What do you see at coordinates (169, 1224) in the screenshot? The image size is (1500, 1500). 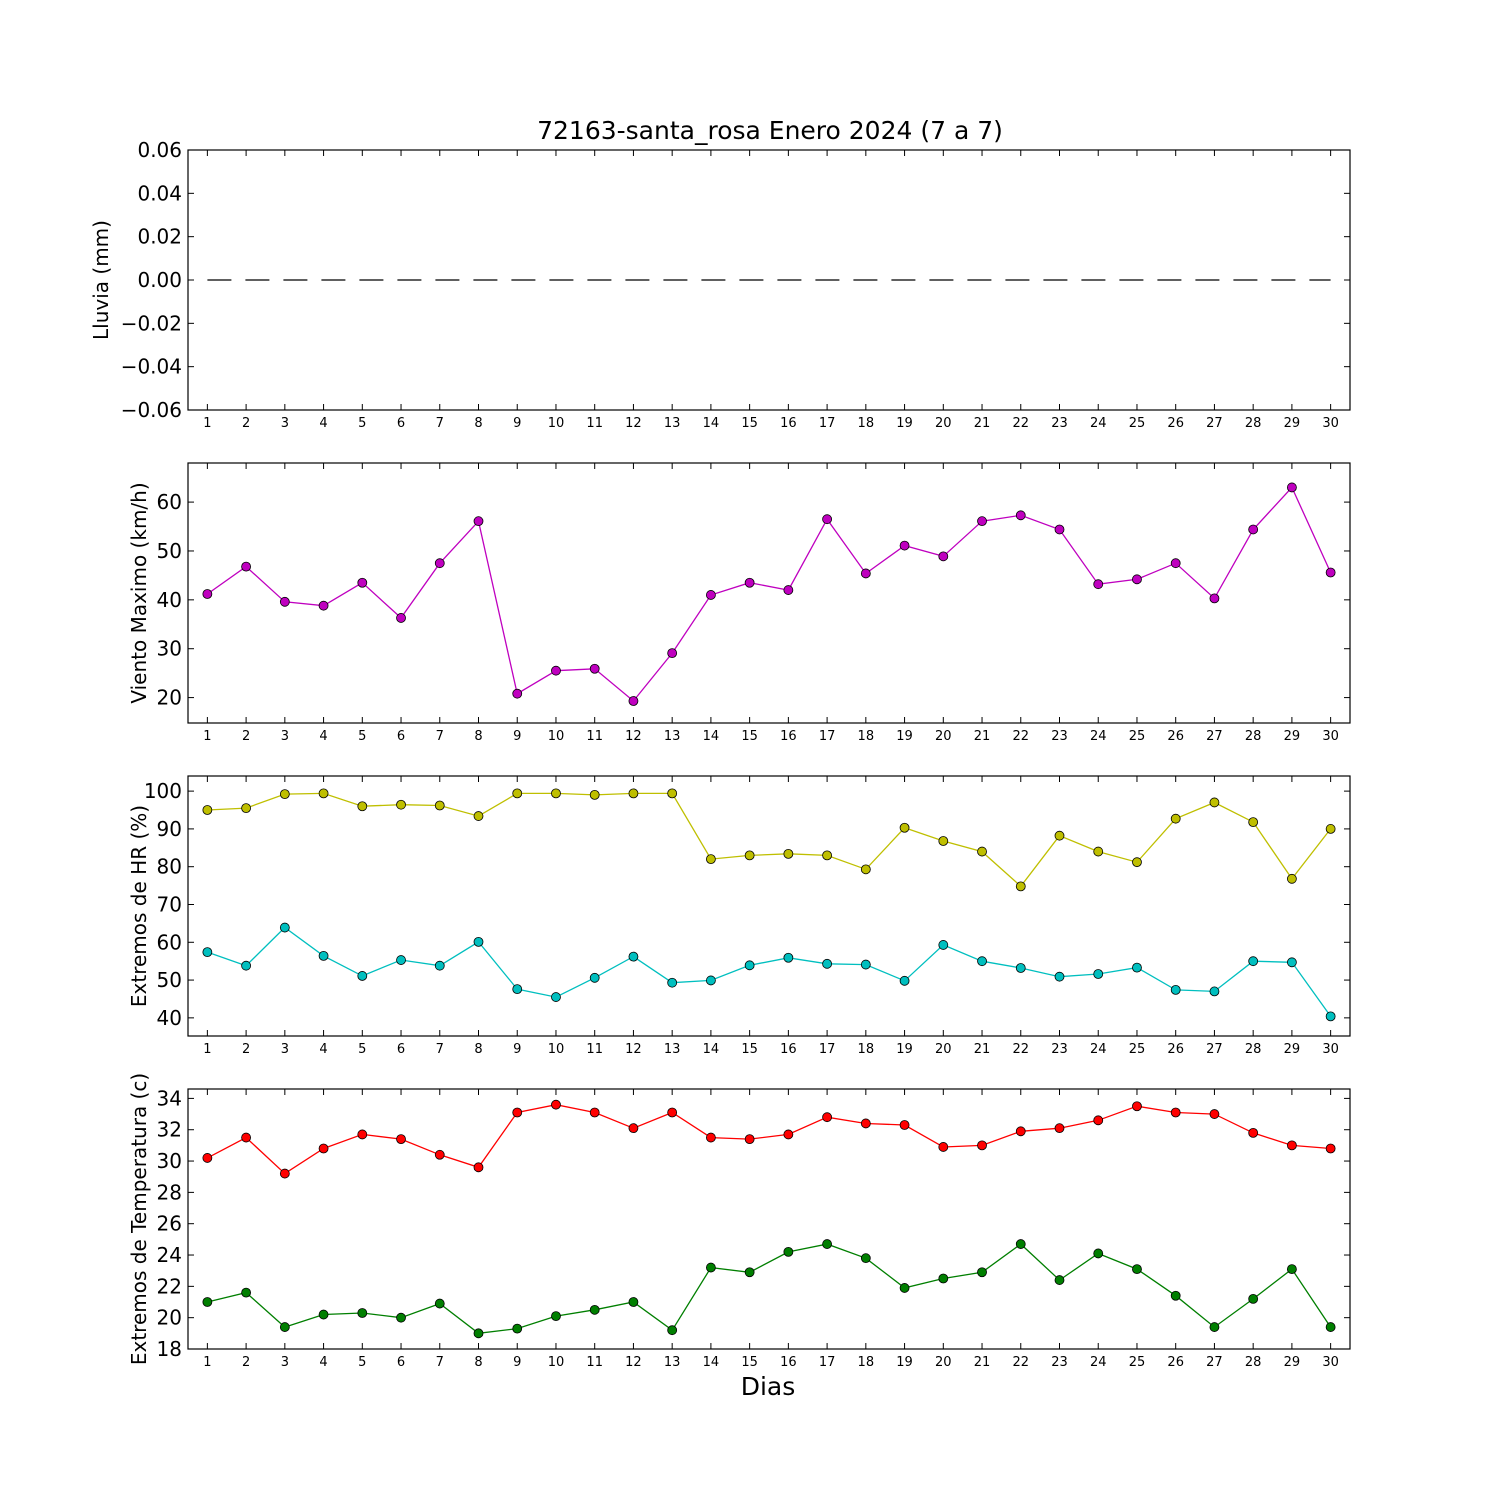 I see `y-tick-label: 26` at bounding box center [169, 1224].